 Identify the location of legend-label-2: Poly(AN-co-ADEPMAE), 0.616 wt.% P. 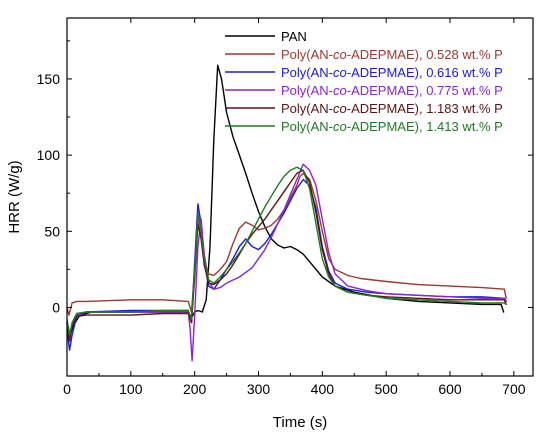
(392, 72).